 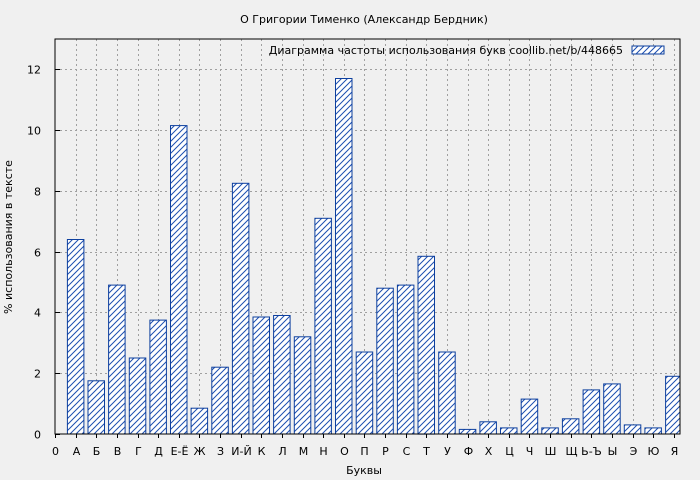 I want to click on bar-С, so click(x=405, y=359).